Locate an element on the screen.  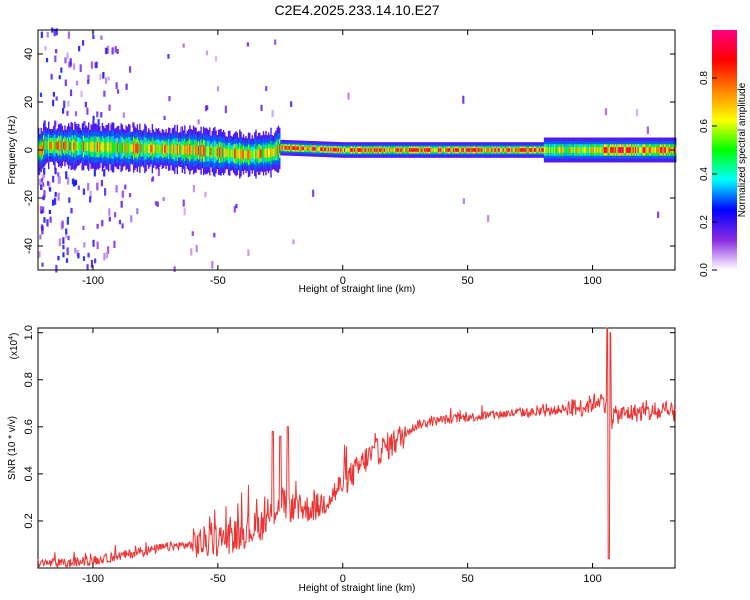
spectrogram-x-tick-label: -100 is located at coordinates (93, 281).